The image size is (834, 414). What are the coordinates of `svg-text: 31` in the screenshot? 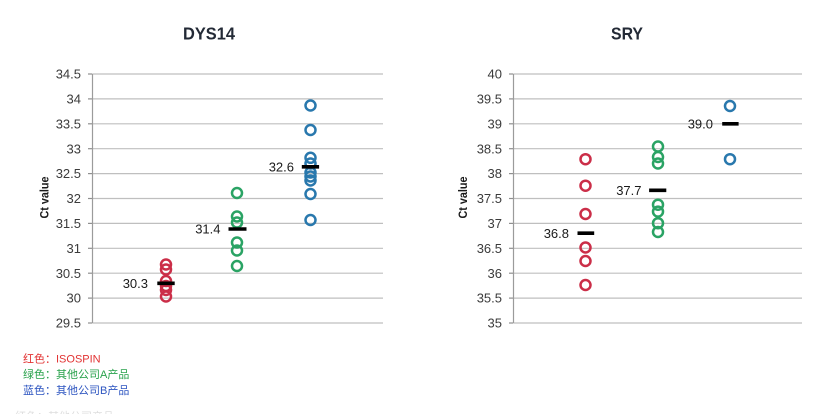 It's located at (74, 248).